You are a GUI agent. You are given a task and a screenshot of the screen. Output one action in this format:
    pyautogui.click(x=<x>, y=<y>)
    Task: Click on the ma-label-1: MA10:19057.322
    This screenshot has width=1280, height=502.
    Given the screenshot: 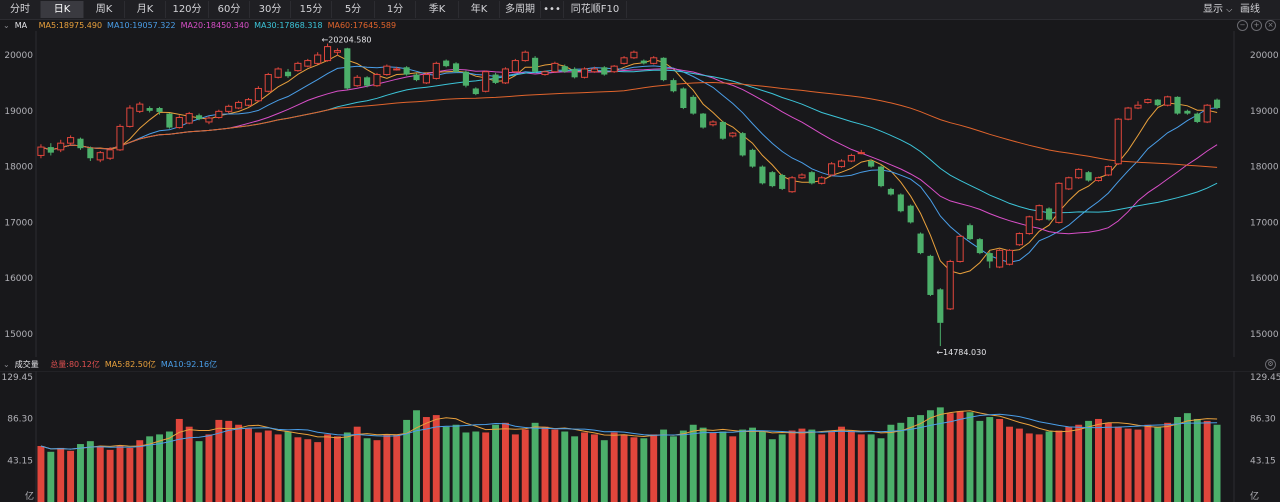 What is the action you would take?
    pyautogui.click(x=141, y=25)
    